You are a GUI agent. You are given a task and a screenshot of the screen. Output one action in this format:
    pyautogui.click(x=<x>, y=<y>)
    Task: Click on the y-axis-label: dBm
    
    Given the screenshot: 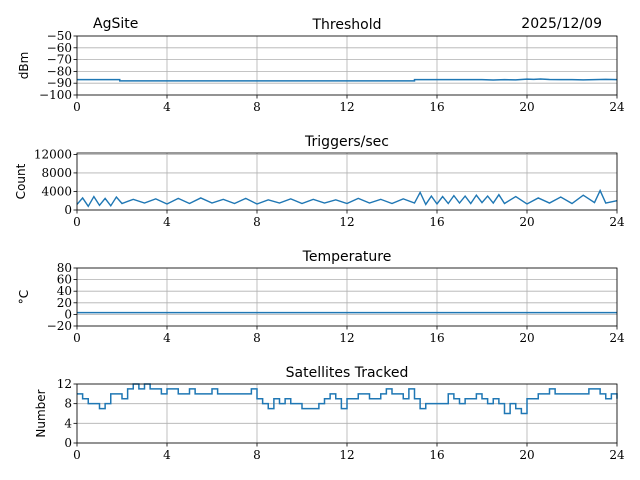 What is the action you would take?
    pyautogui.click(x=24, y=66)
    